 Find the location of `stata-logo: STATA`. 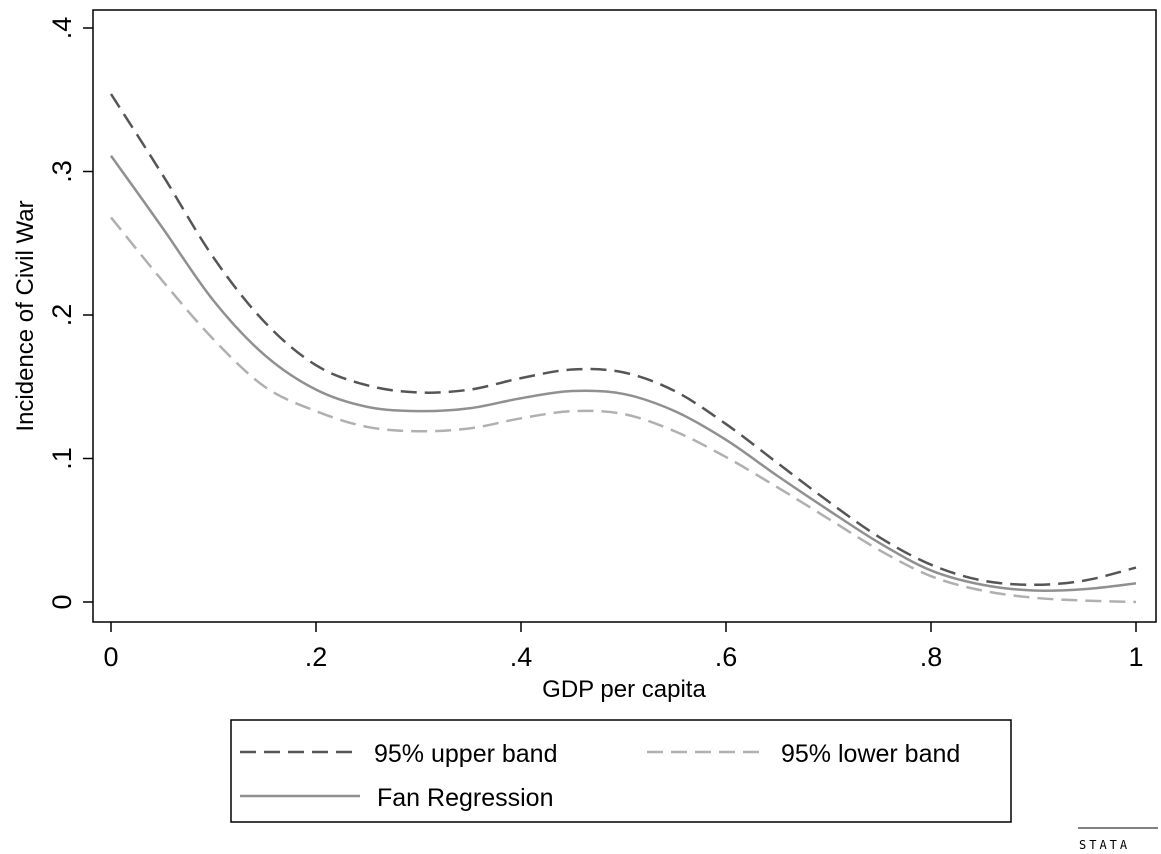

stata-logo: STATA is located at coordinates (1118, 839).